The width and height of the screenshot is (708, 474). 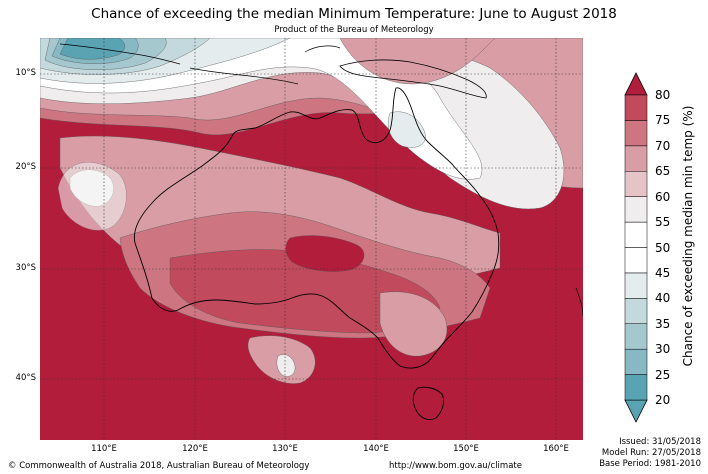 What do you see at coordinates (663, 222) in the screenshot?
I see `colorbar-tick-label: 55` at bounding box center [663, 222].